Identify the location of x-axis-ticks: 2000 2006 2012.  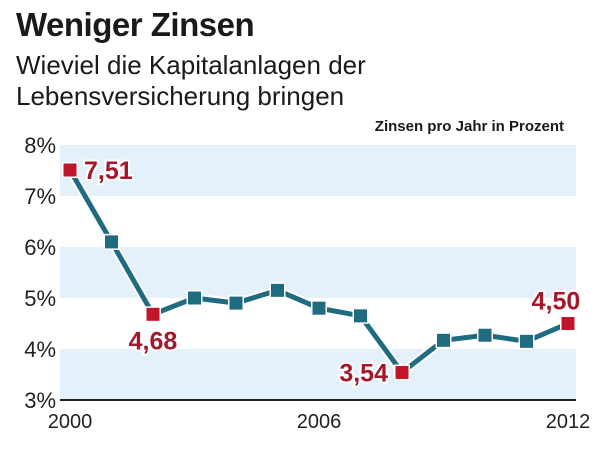
(319, 422).